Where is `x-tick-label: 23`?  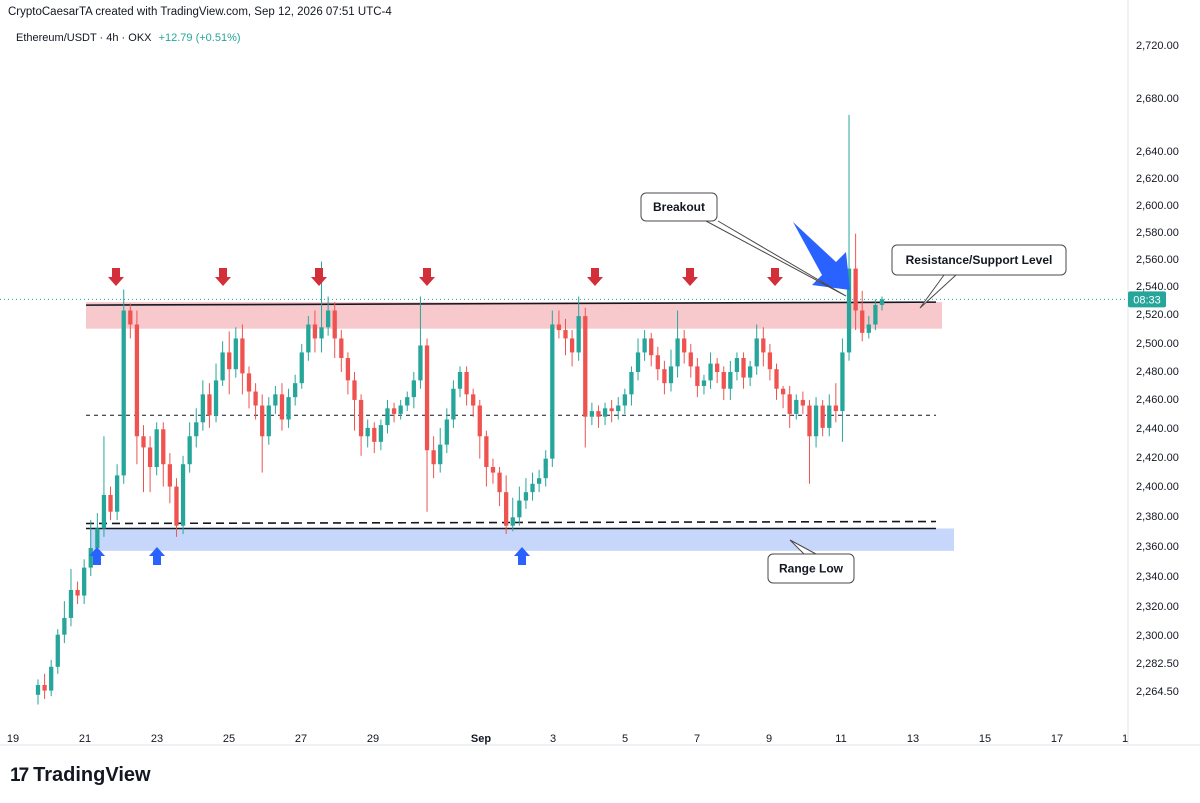 x-tick-label: 23 is located at coordinates (157, 739).